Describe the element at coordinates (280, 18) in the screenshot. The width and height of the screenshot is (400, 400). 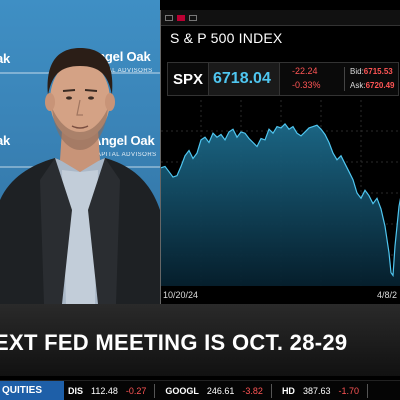
I see `chart-toolbar` at that location.